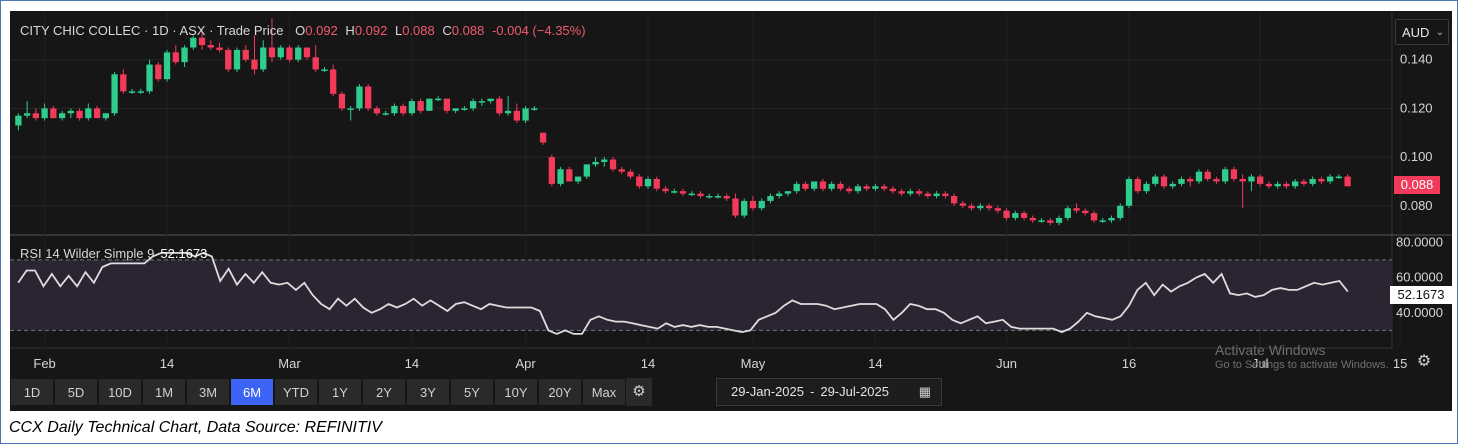  What do you see at coordinates (76, 392) in the screenshot?
I see `timeframe-5d: 5D` at bounding box center [76, 392].